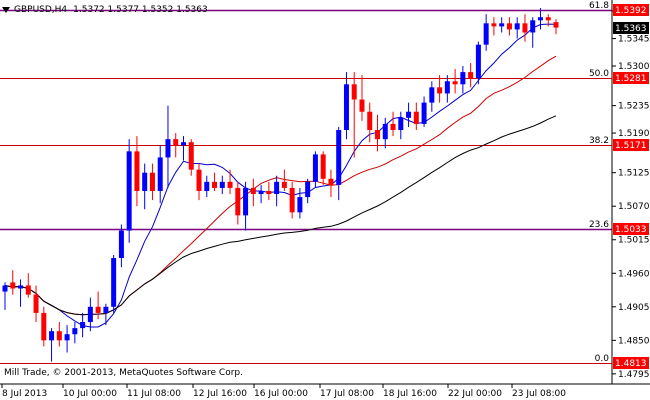 The image size is (650, 400). What do you see at coordinates (634, 67) in the screenshot?
I see `price-tick-label: 1.5300` at bounding box center [634, 67].